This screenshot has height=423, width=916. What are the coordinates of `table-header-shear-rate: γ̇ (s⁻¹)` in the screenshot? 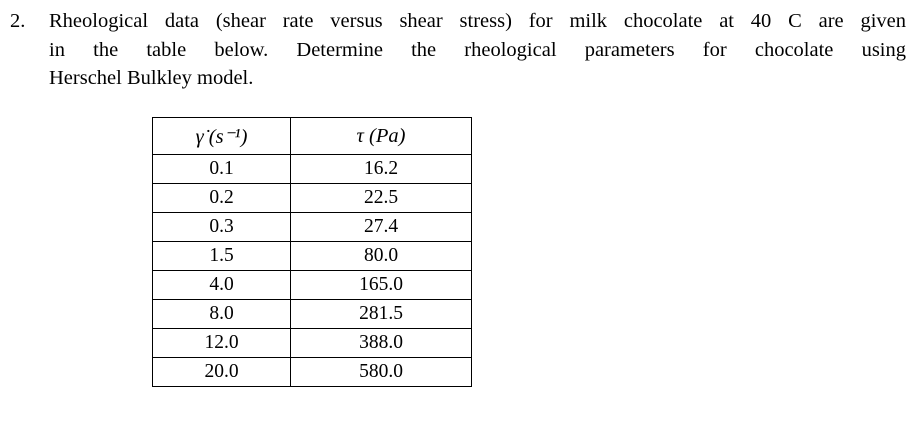 It's located at (221, 136).